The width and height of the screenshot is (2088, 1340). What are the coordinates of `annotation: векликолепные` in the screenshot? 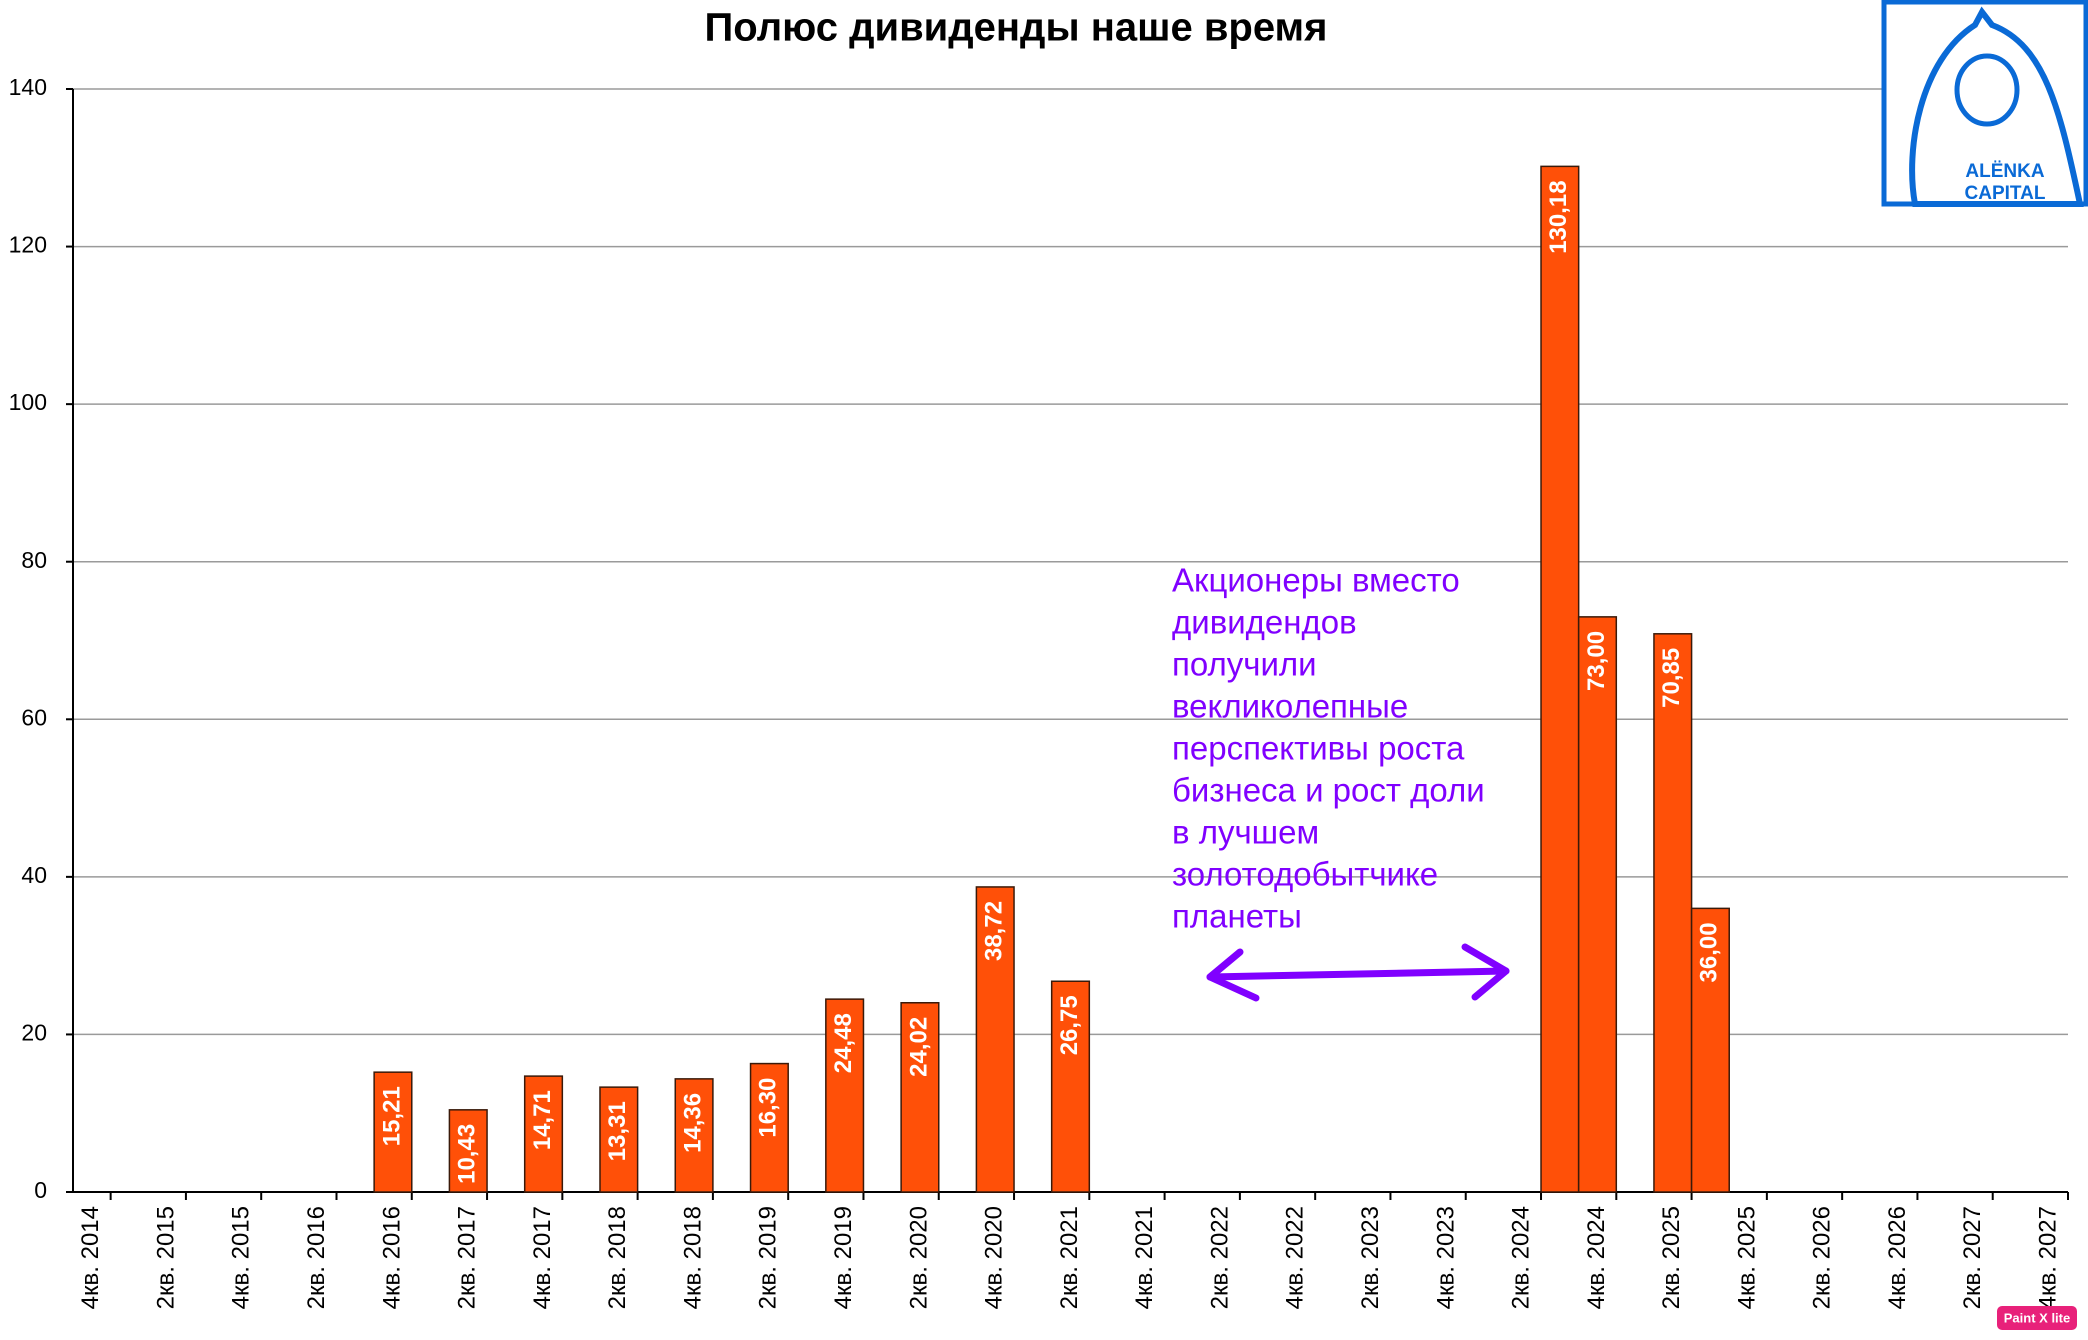 It's located at (1290, 706).